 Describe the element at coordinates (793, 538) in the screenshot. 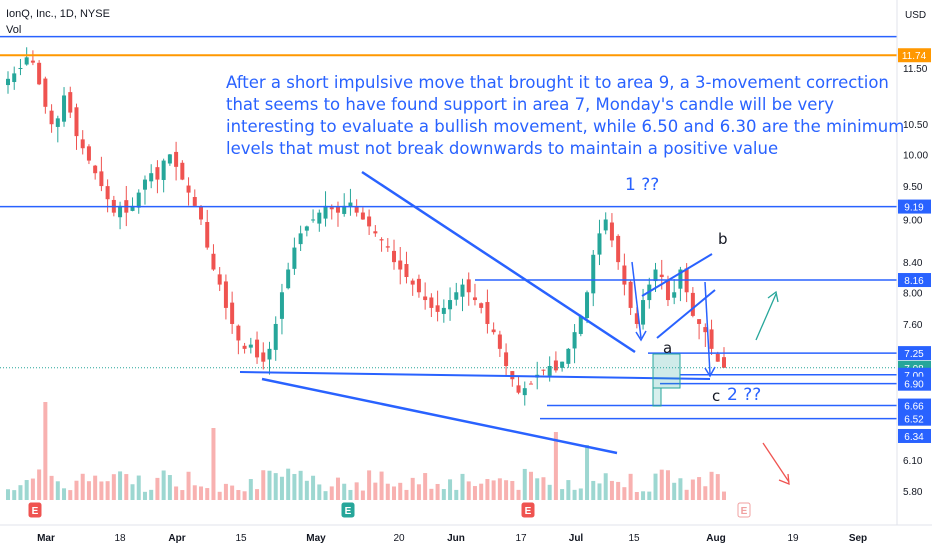

I see `time-tick-label: 19` at that location.